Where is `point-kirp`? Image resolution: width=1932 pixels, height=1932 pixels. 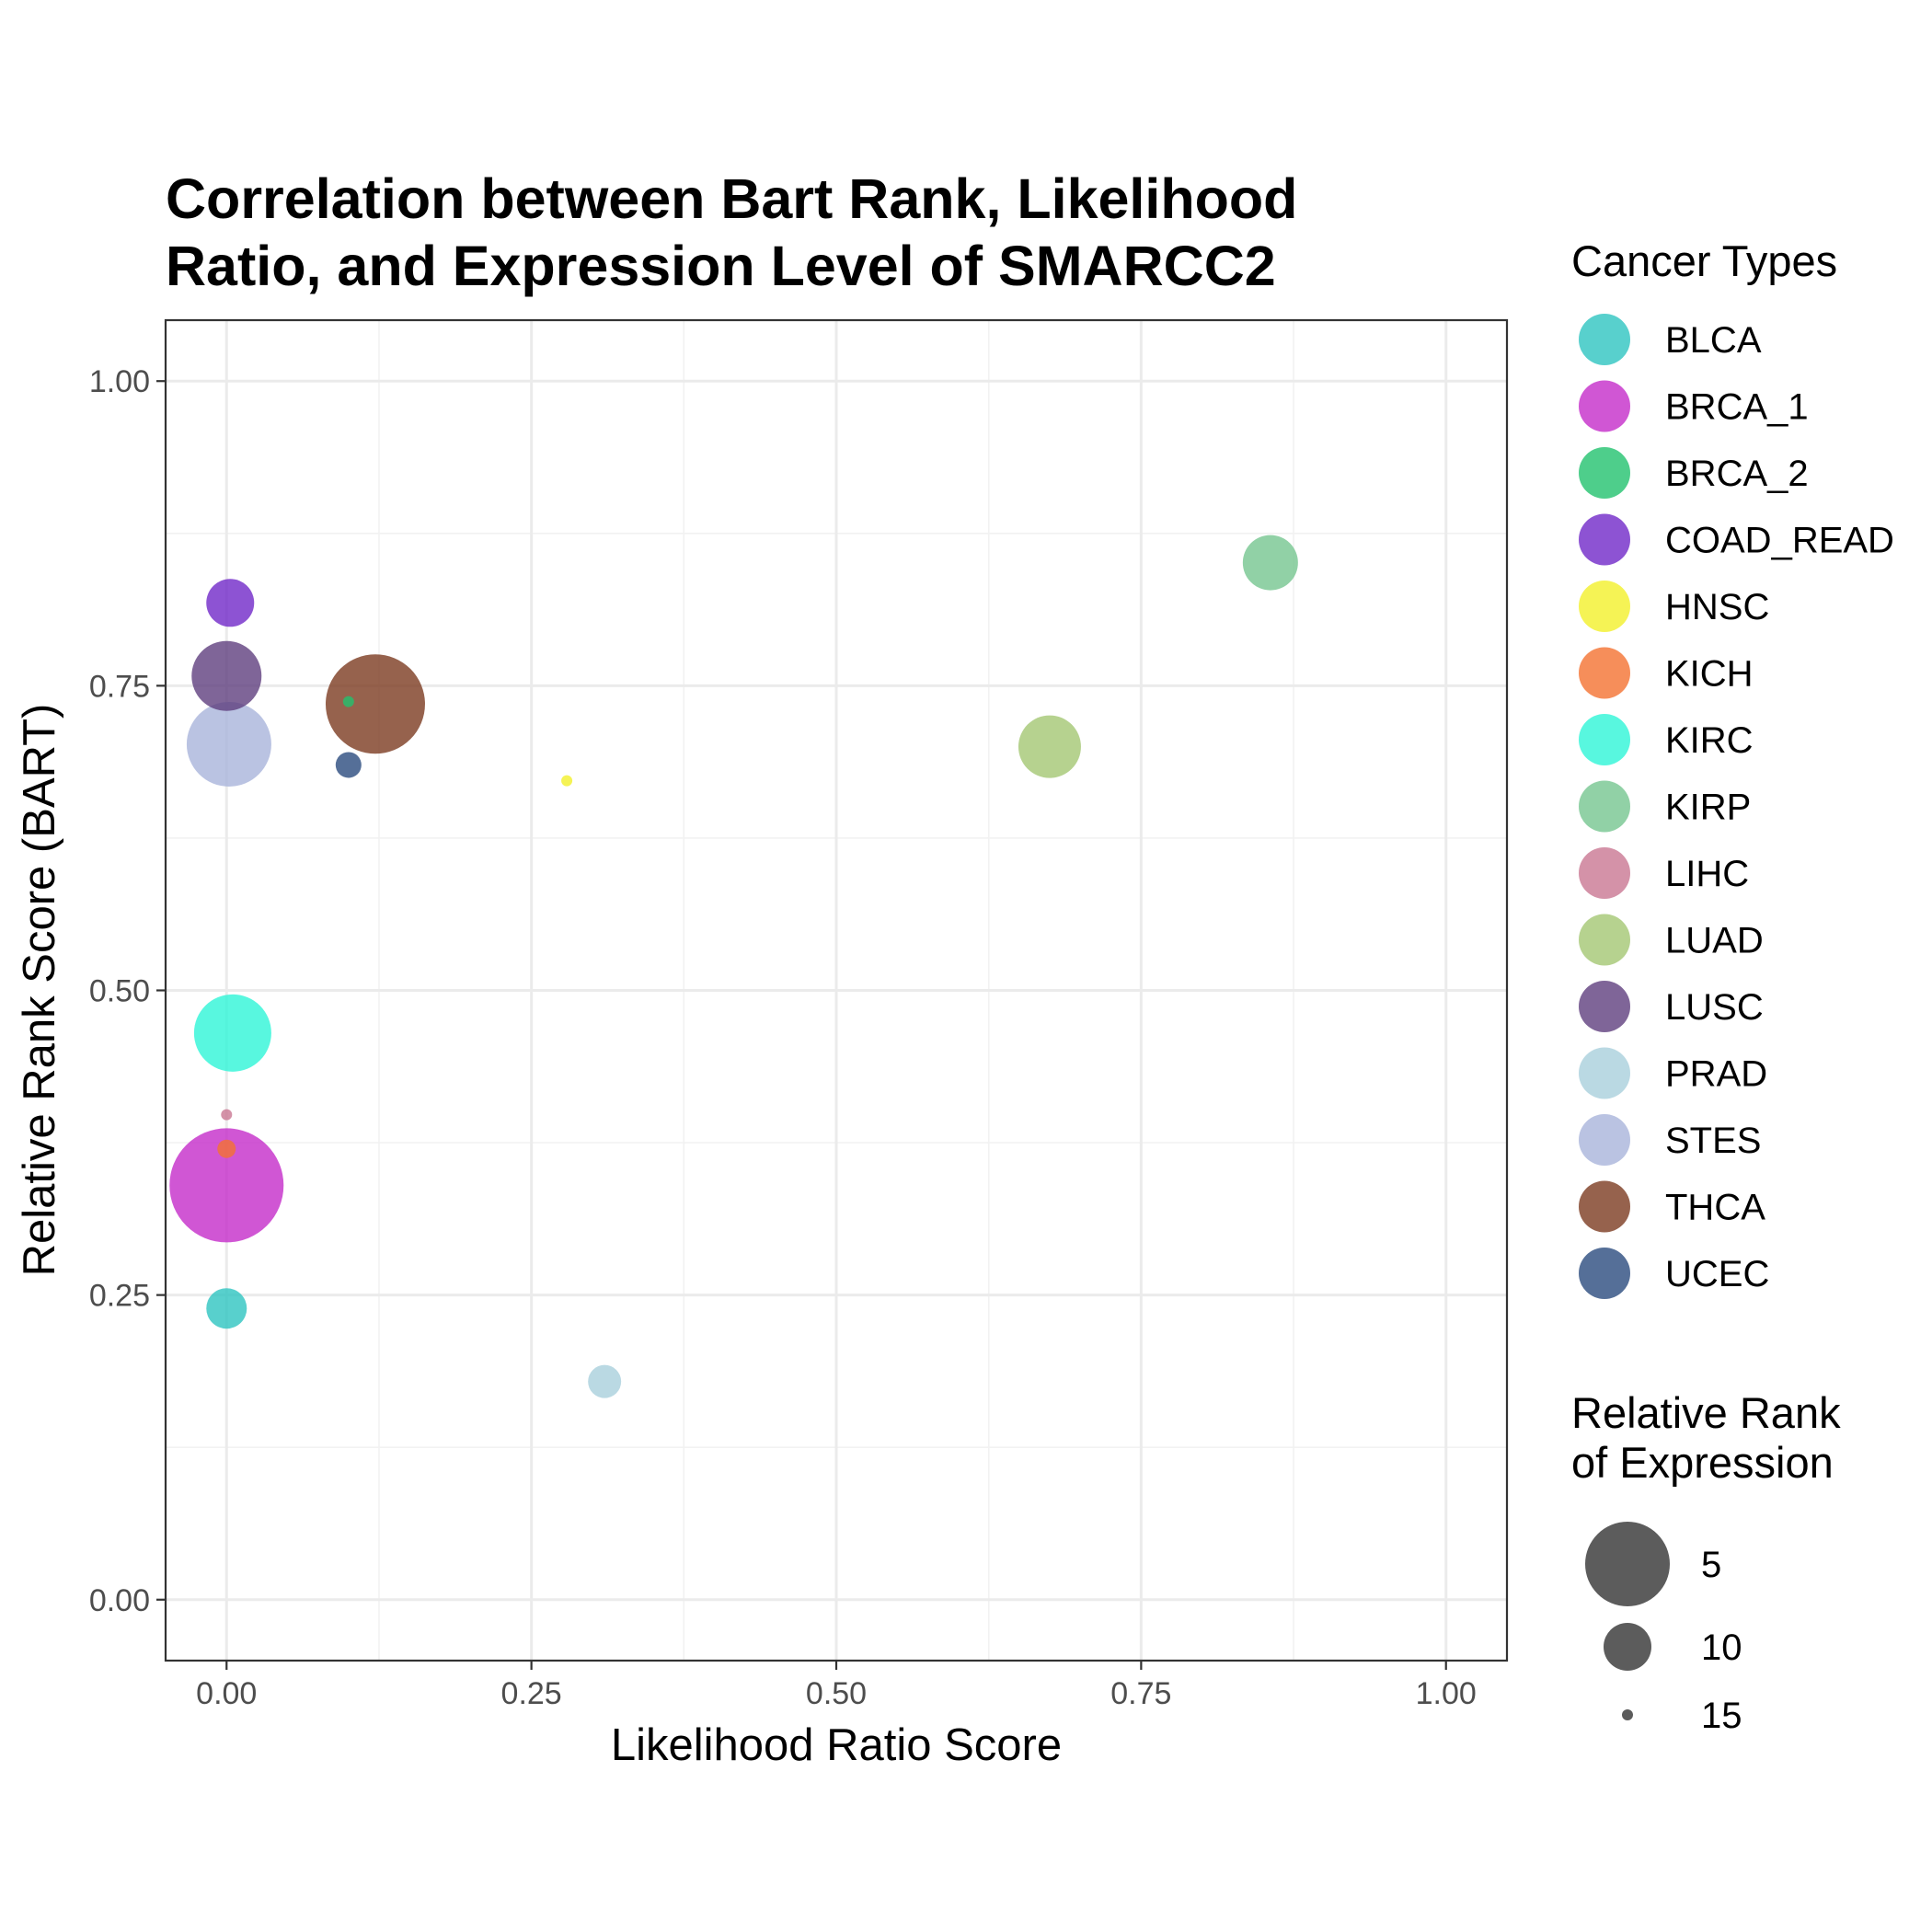 point-kirp is located at coordinates (1270, 563).